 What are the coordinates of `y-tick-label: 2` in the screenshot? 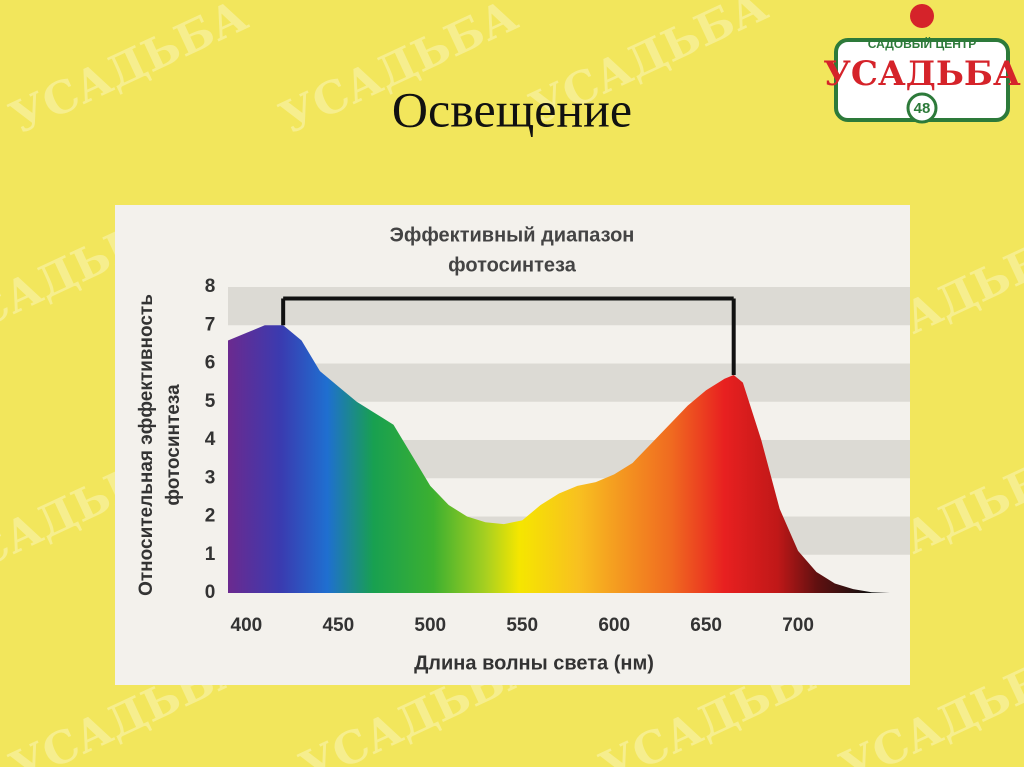 It's located at (210, 516).